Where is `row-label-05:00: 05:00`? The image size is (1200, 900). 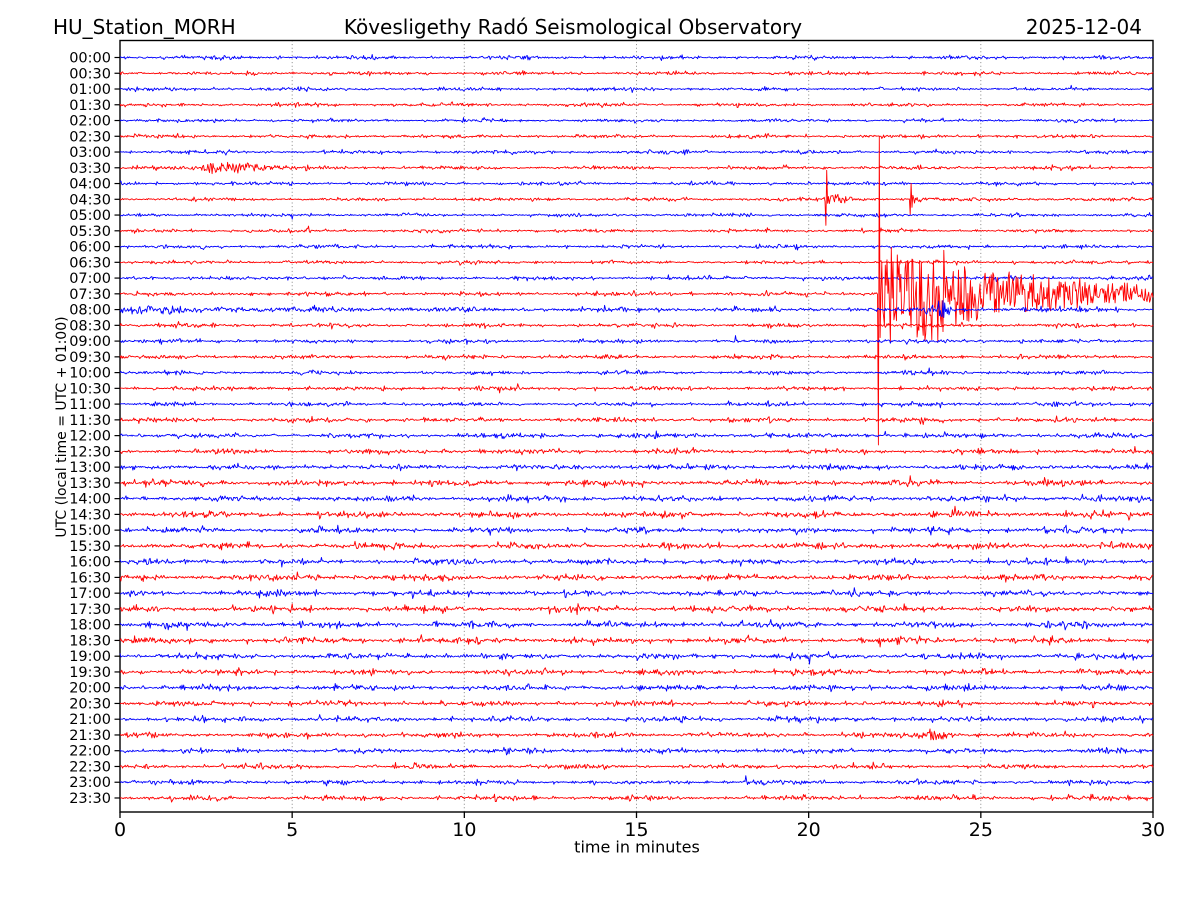 row-label-05:00: 05:00 is located at coordinates (90, 216).